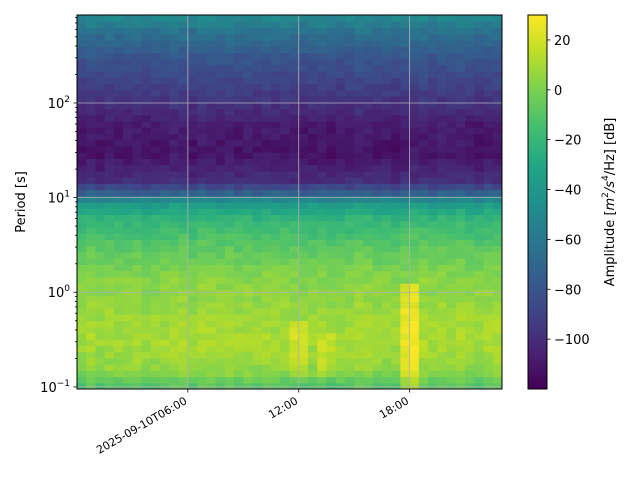 The width and height of the screenshot is (640, 484). What do you see at coordinates (567, 240) in the screenshot?
I see `colorbar-tick-label: −60` at bounding box center [567, 240].